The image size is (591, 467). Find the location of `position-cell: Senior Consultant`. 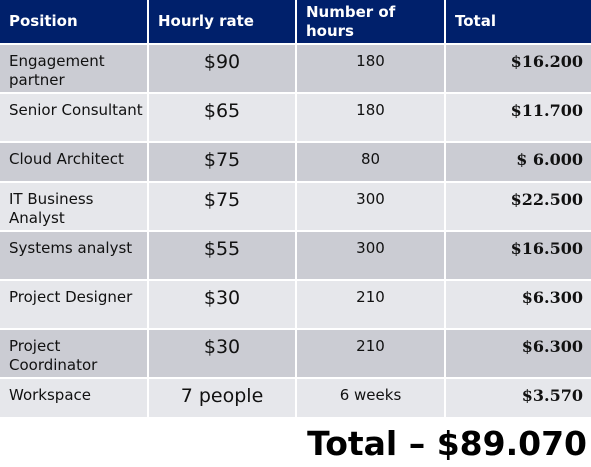

position-cell: Senior Consultant is located at coordinates (74, 118).